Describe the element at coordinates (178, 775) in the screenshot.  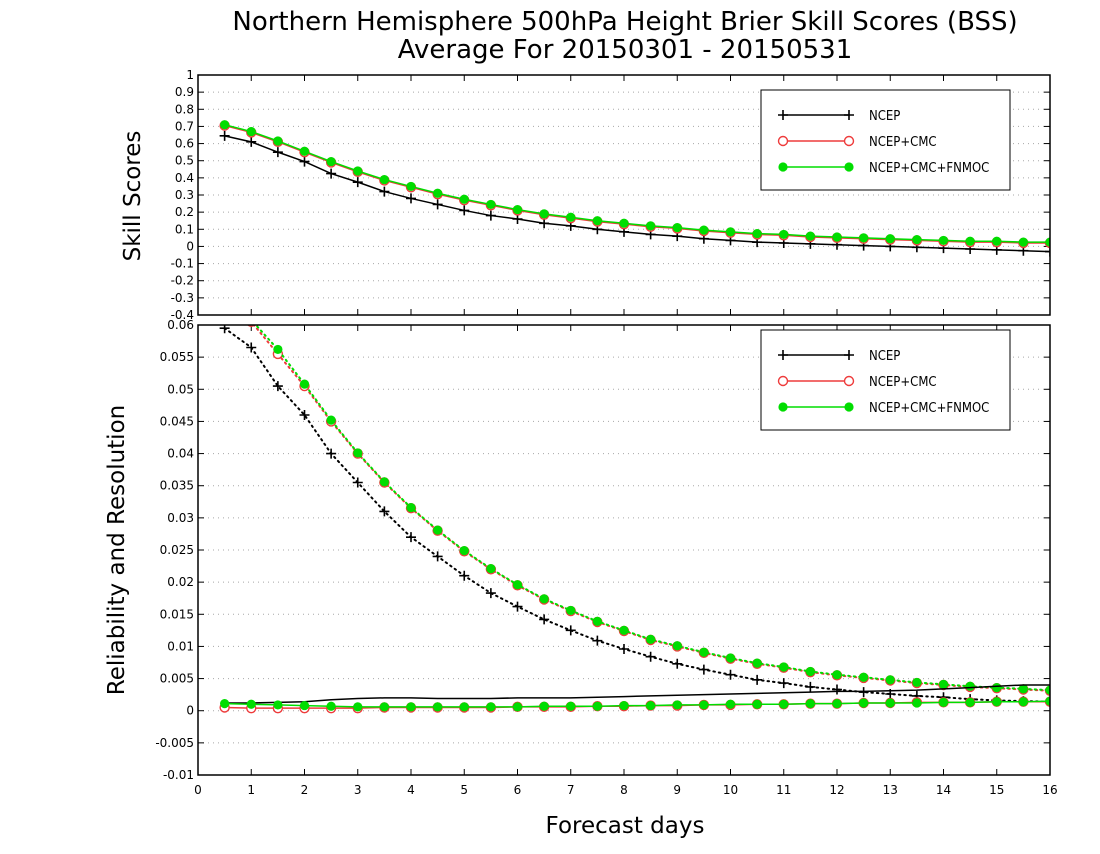
I see `bottom-panel-y-tick-label: -0.01` at that location.